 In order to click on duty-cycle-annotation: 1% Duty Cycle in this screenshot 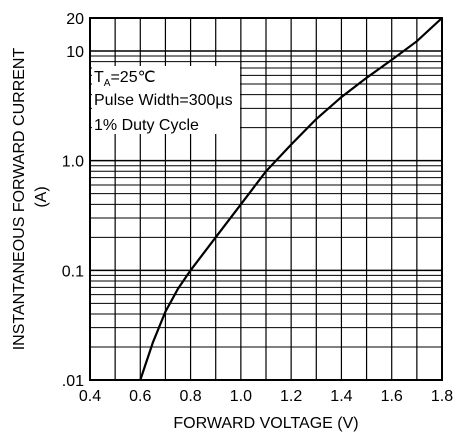, I will do `click(146, 125)`.